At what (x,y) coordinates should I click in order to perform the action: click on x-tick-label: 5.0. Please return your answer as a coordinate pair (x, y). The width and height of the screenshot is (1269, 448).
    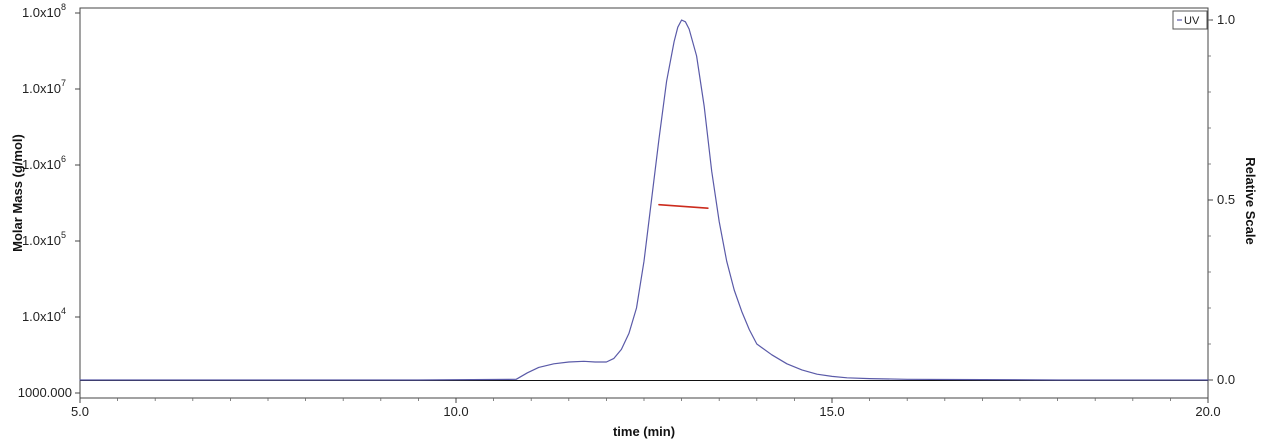
    Looking at the image, I should click on (80, 411).